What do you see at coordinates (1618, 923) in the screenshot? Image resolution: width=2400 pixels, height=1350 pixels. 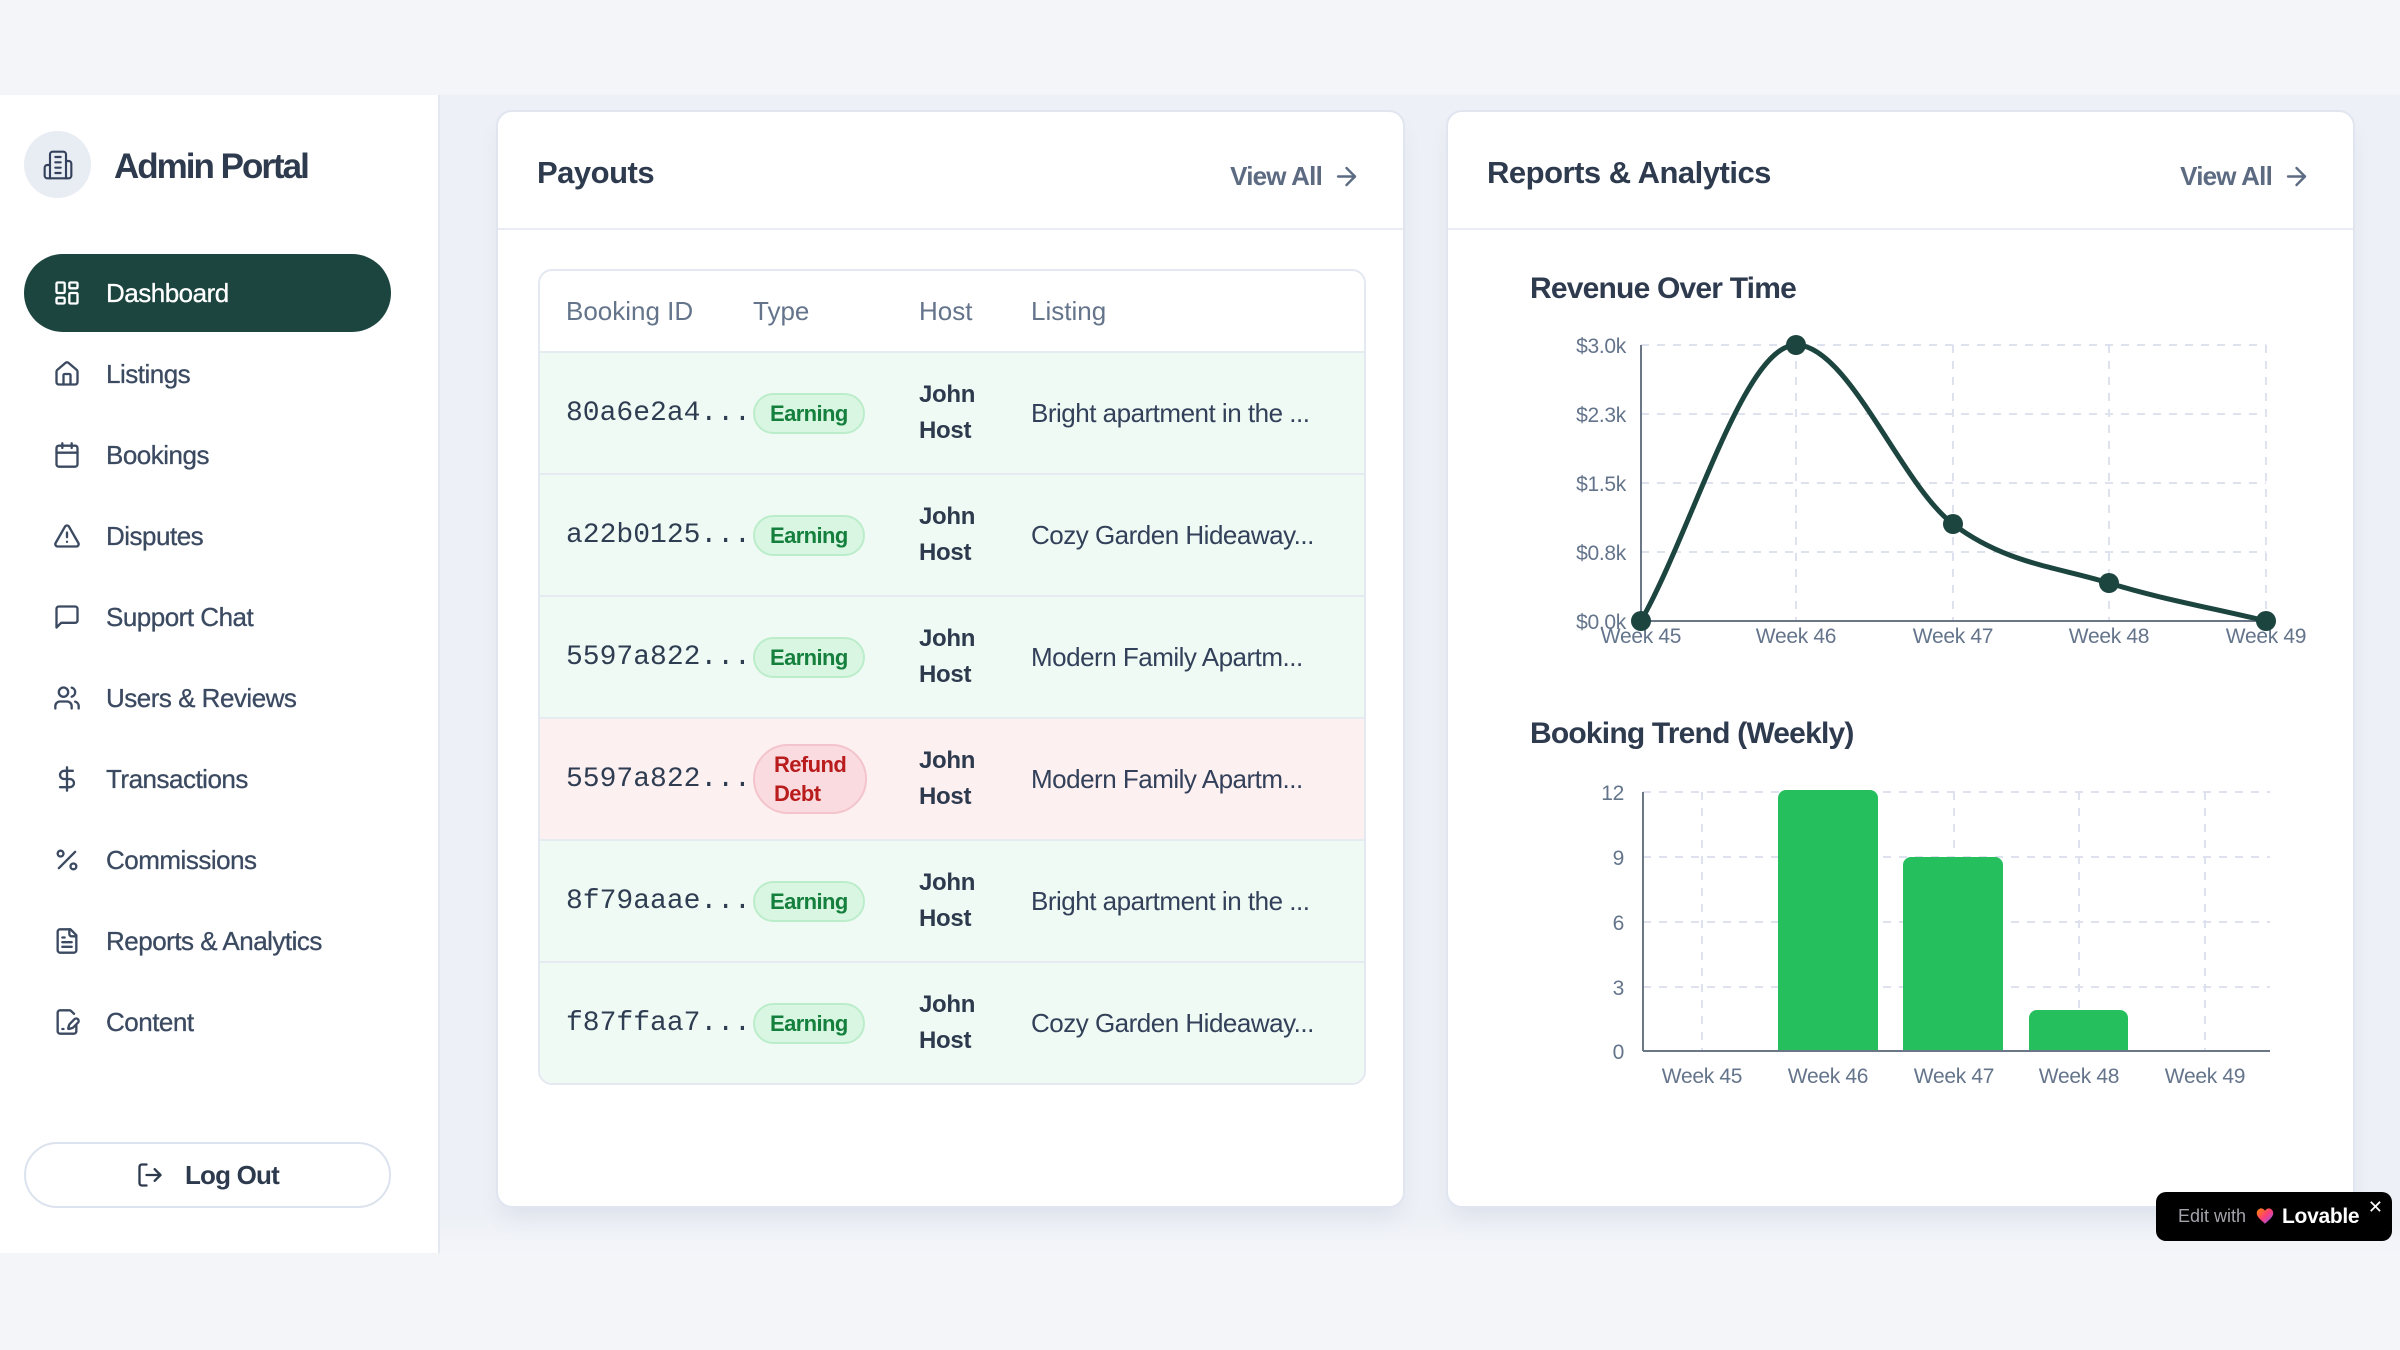 I see `svg-text: 6` at bounding box center [1618, 923].